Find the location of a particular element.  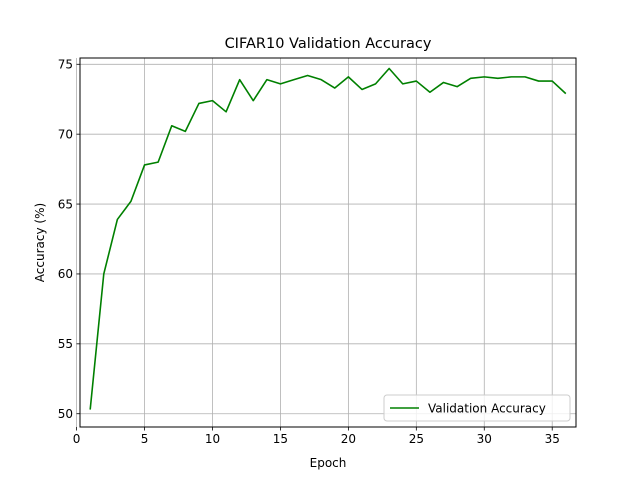

legend-box is located at coordinates (477, 408).